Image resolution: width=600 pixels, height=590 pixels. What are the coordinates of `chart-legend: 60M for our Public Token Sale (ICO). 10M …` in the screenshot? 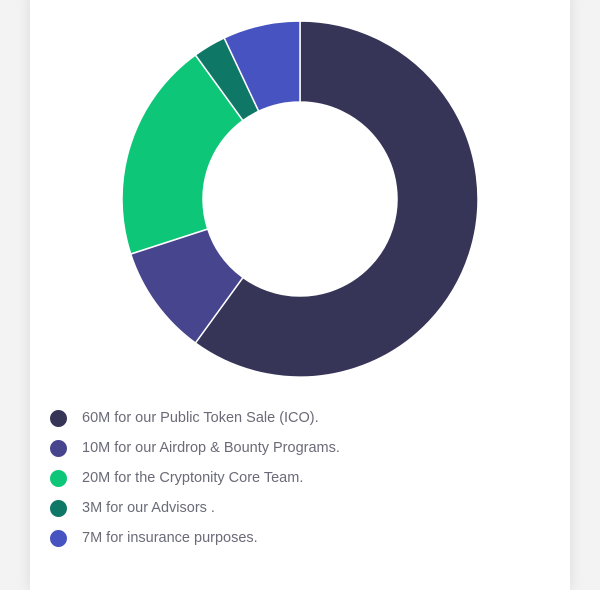 It's located at (195, 478).